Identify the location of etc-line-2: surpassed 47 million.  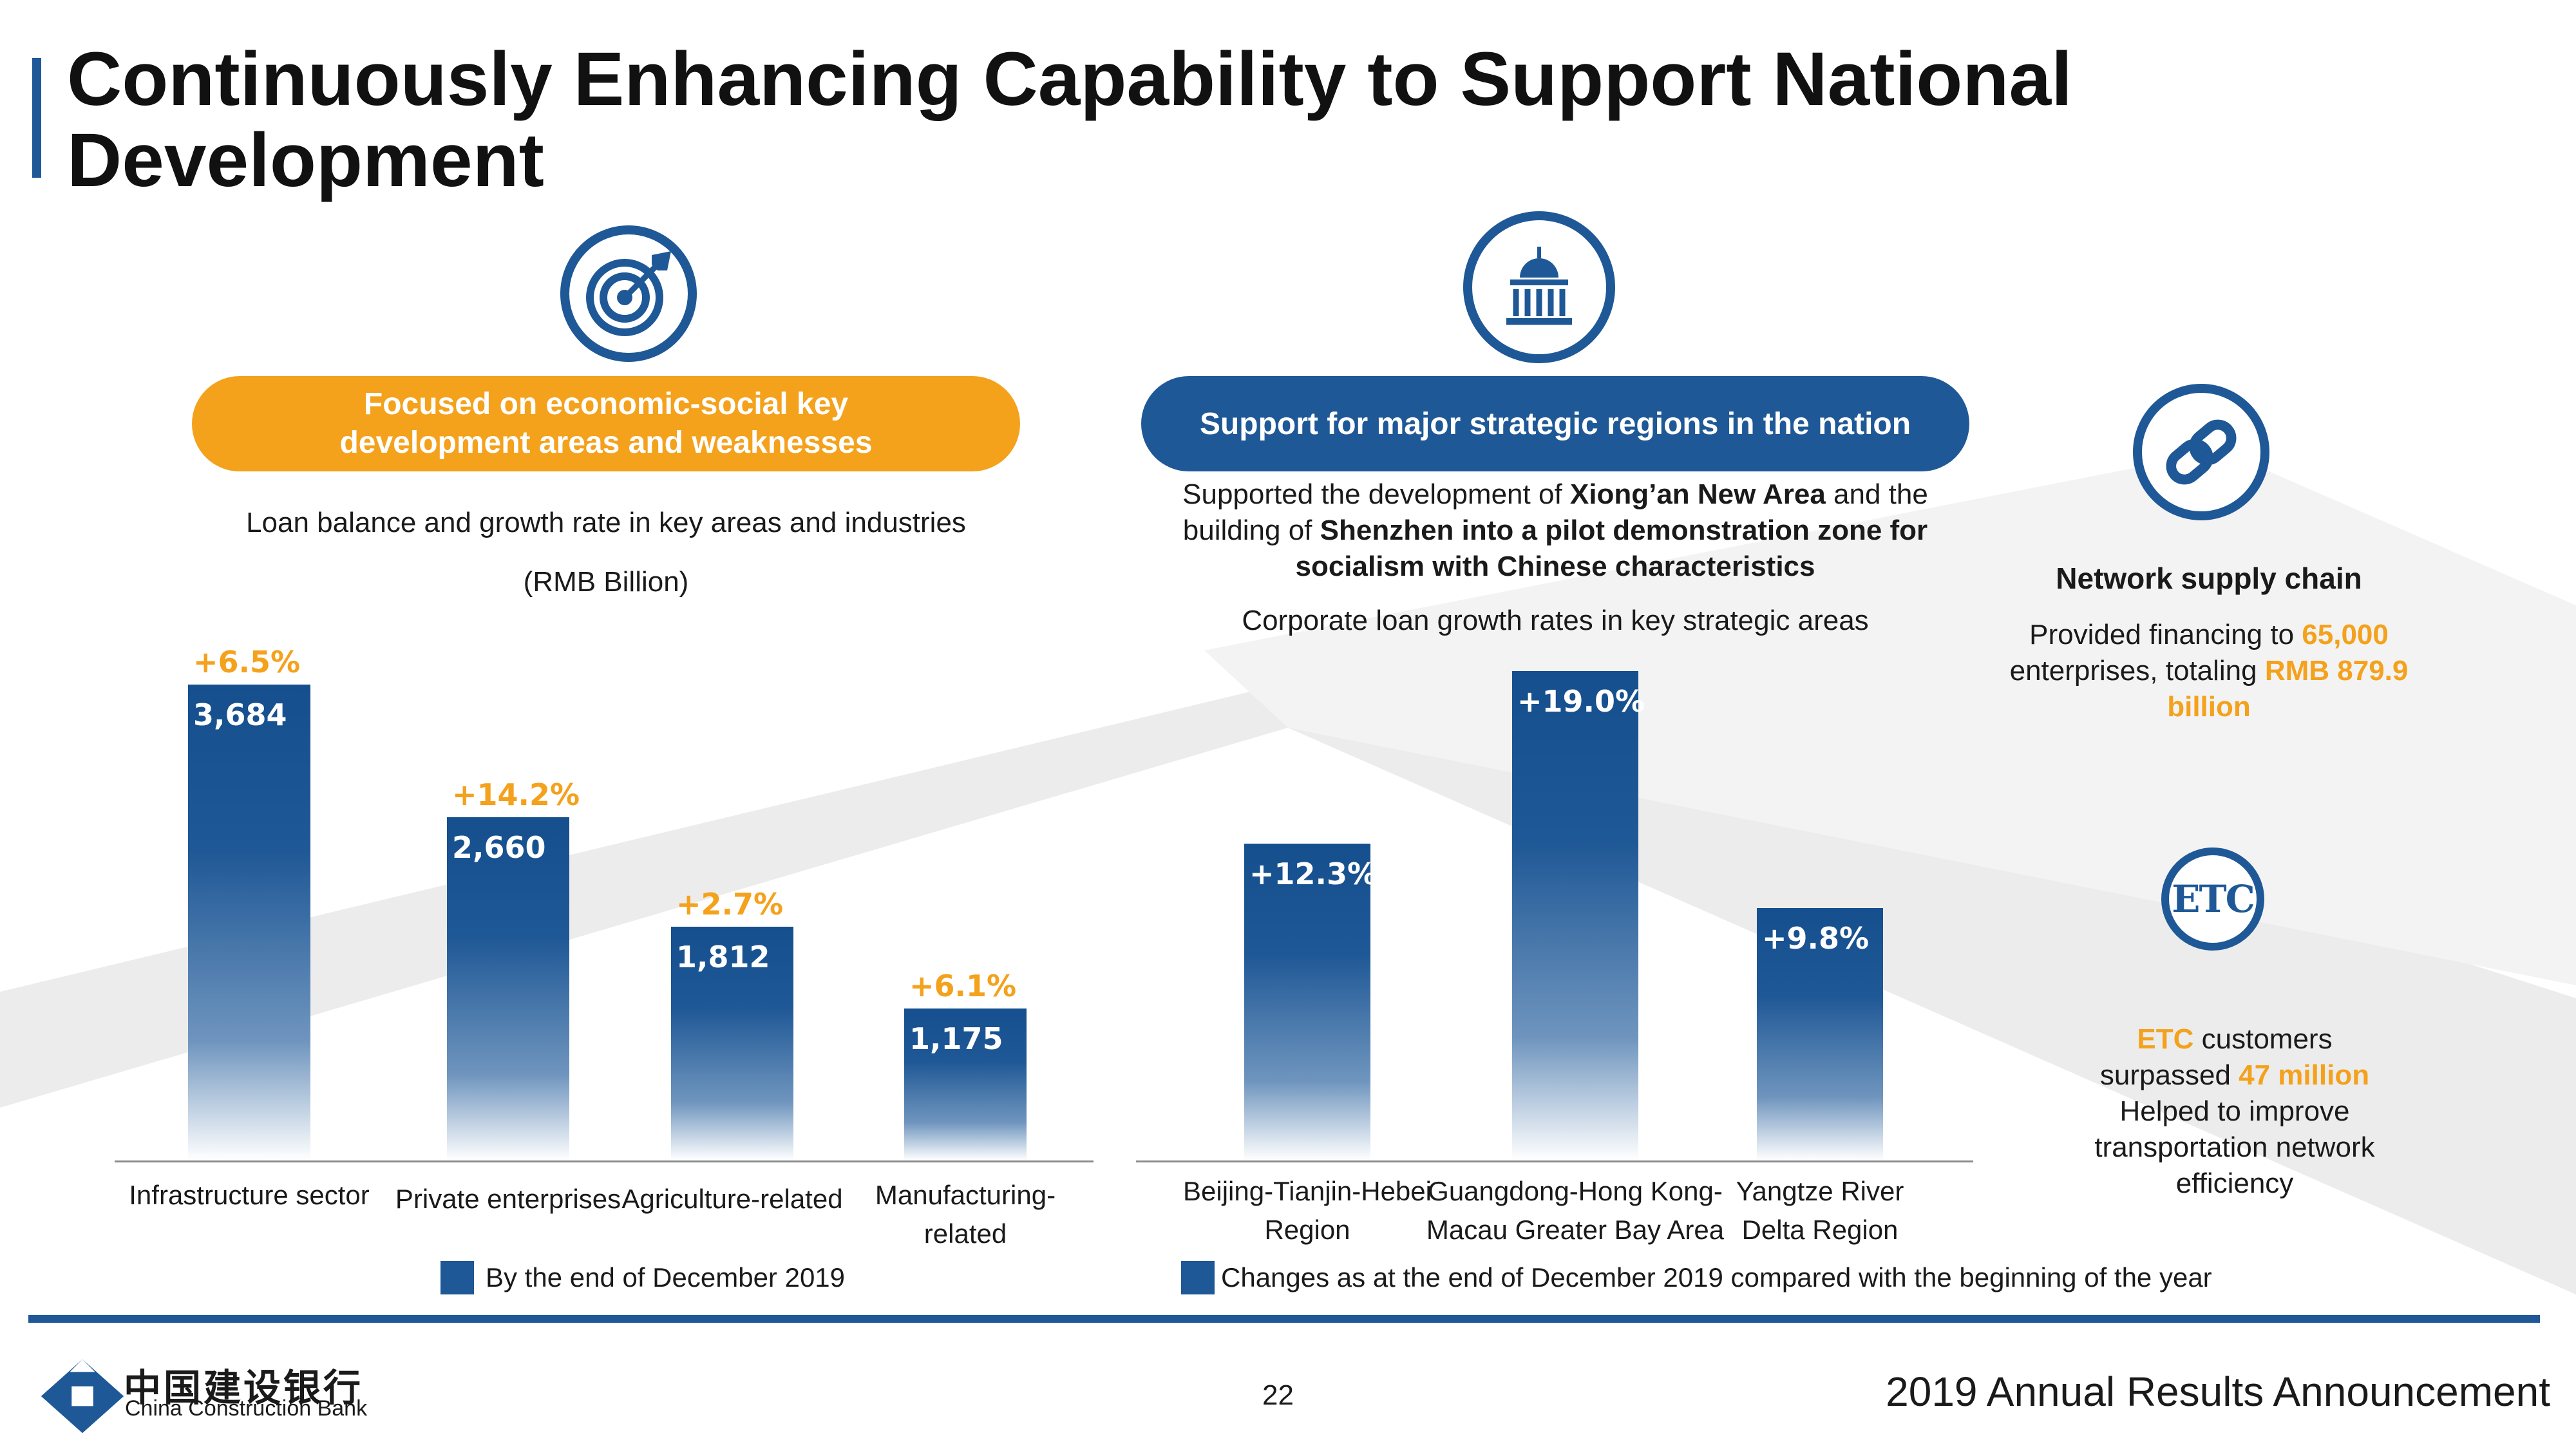
(2234, 1075).